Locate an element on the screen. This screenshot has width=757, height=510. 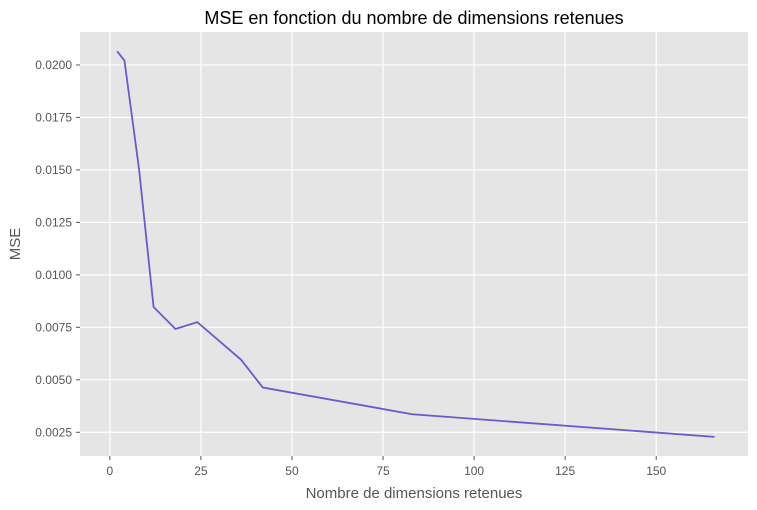
x-axis-ticks: 0 25 50 75 100 125 150 is located at coordinates (387, 467).